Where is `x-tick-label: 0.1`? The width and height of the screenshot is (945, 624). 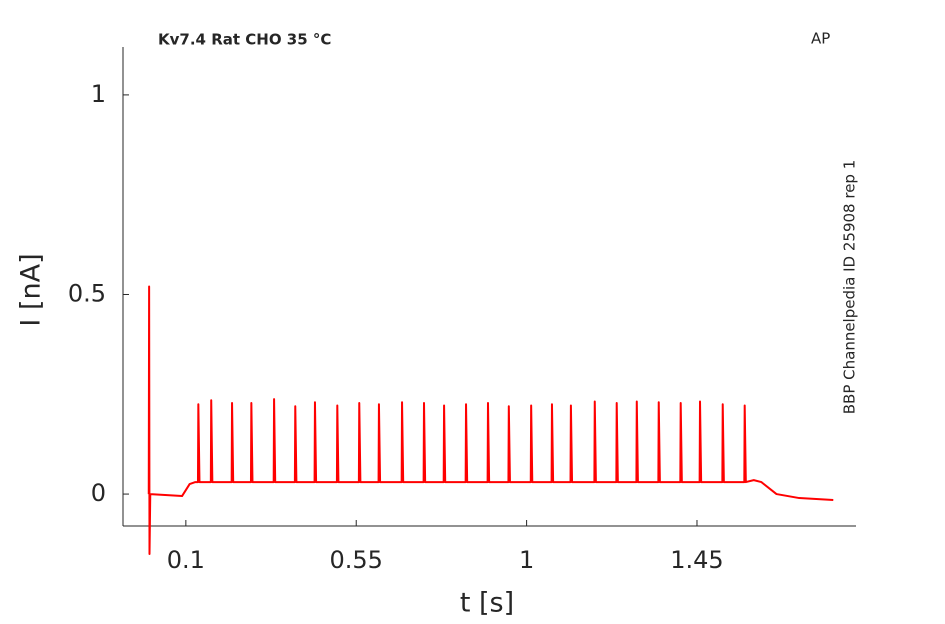 x-tick-label: 0.1 is located at coordinates (186, 560).